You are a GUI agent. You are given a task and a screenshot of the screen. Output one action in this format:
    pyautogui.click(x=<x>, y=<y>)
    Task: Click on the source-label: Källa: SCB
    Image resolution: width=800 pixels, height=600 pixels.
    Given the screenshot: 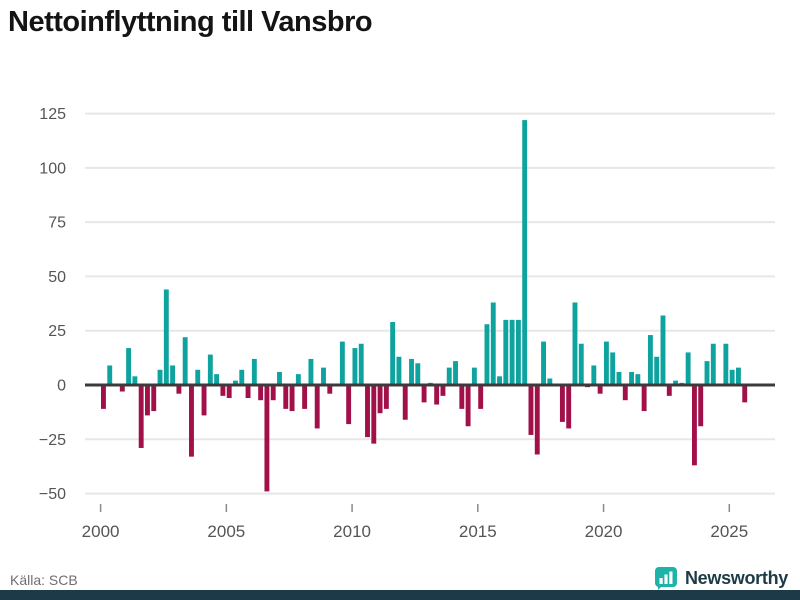 What is the action you would take?
    pyautogui.click(x=44, y=580)
    